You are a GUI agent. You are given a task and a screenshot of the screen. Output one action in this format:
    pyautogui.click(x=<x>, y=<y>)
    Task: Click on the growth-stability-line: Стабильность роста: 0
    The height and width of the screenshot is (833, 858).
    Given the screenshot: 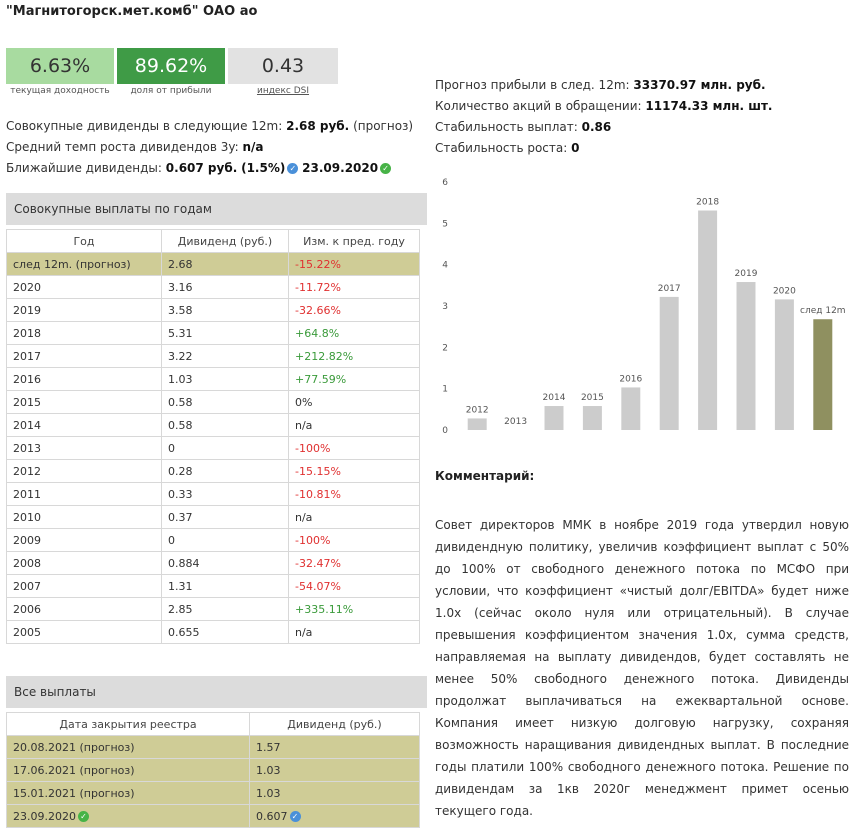 What is the action you would take?
    pyautogui.click(x=507, y=148)
    